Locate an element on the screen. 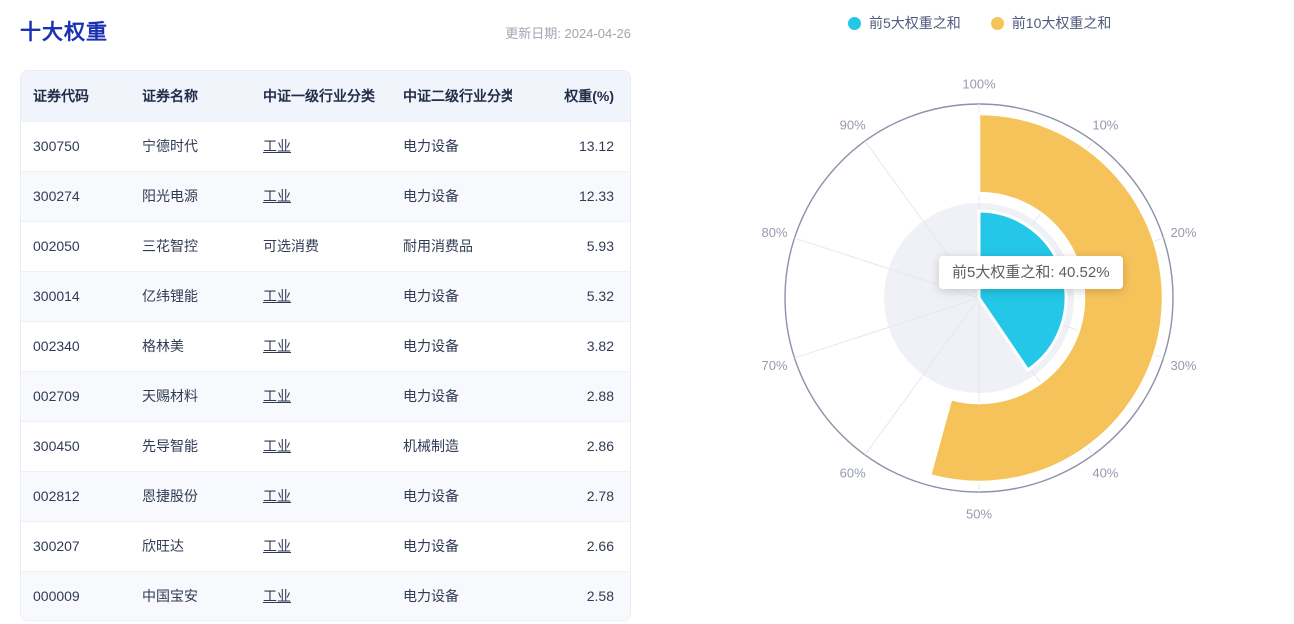  column-header: 中证一级行业分类 is located at coordinates (321, 96).